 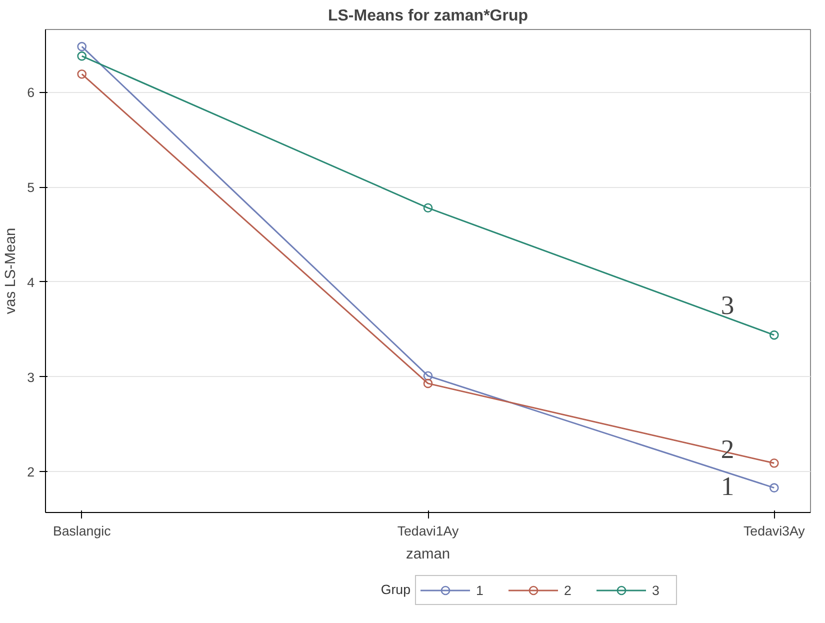 I want to click on y-tick-label: 4, so click(x=31, y=282).